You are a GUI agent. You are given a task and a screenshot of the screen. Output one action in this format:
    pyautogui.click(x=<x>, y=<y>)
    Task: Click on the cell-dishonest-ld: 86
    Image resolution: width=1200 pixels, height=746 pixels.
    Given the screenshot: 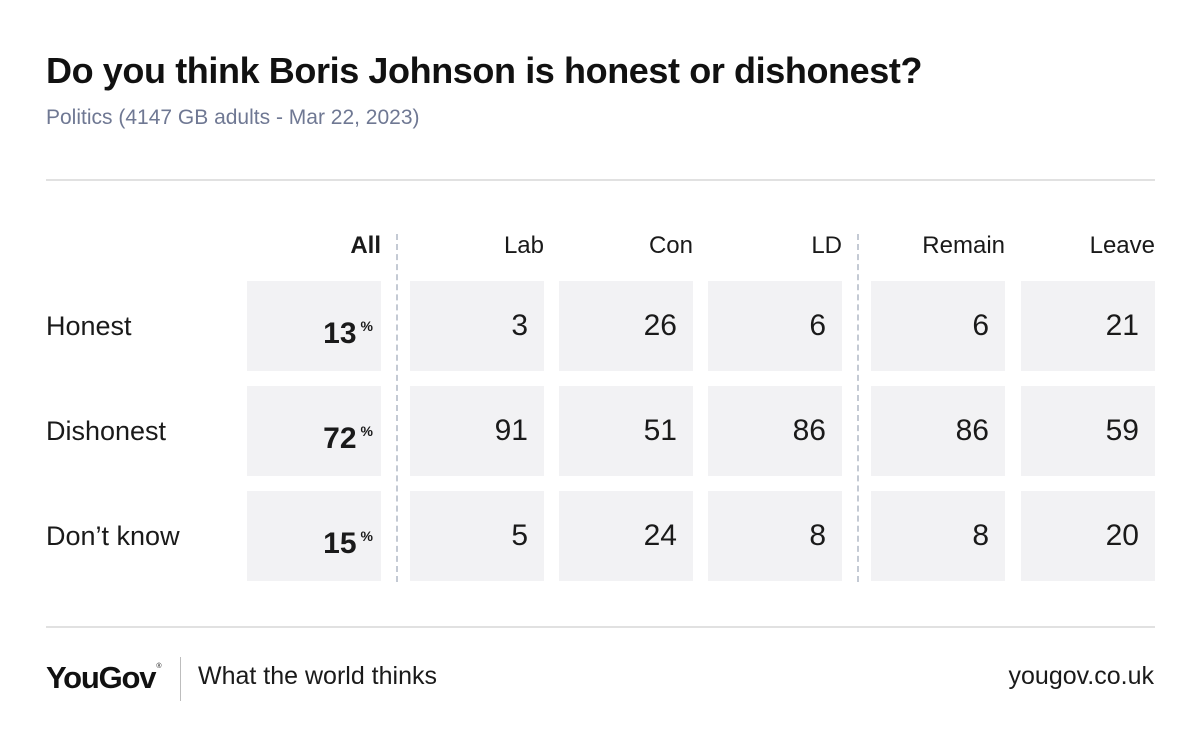 What is the action you would take?
    pyautogui.click(x=775, y=431)
    